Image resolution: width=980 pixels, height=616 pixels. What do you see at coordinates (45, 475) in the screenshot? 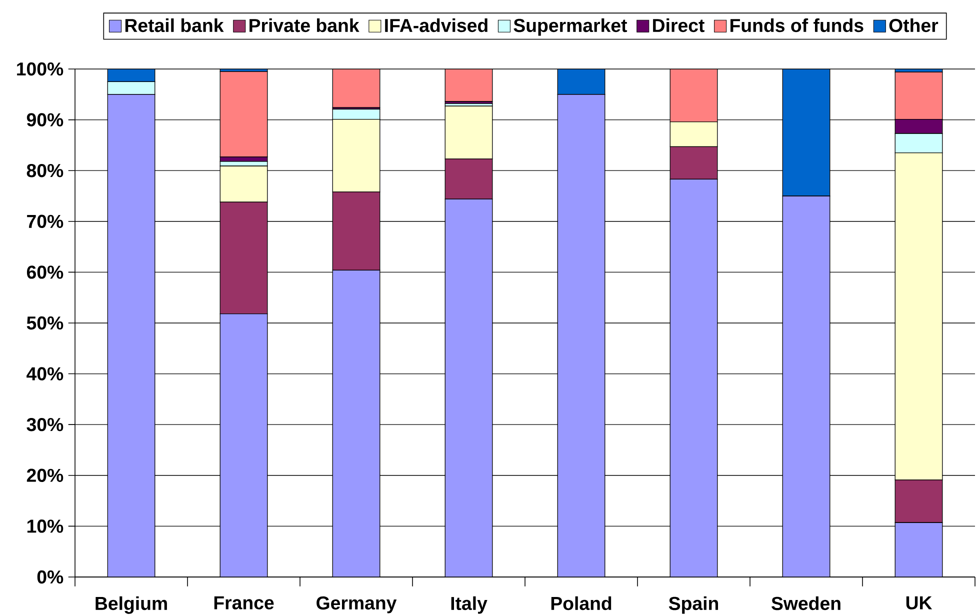
I see `y-tick-label: 20%` at bounding box center [45, 475].